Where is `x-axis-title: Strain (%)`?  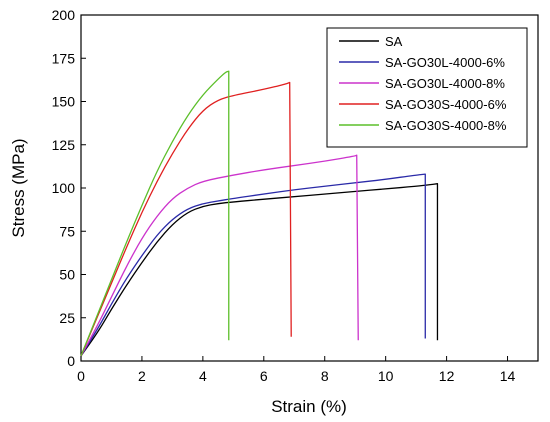
x-axis-title: Strain (%) is located at coordinates (309, 406).